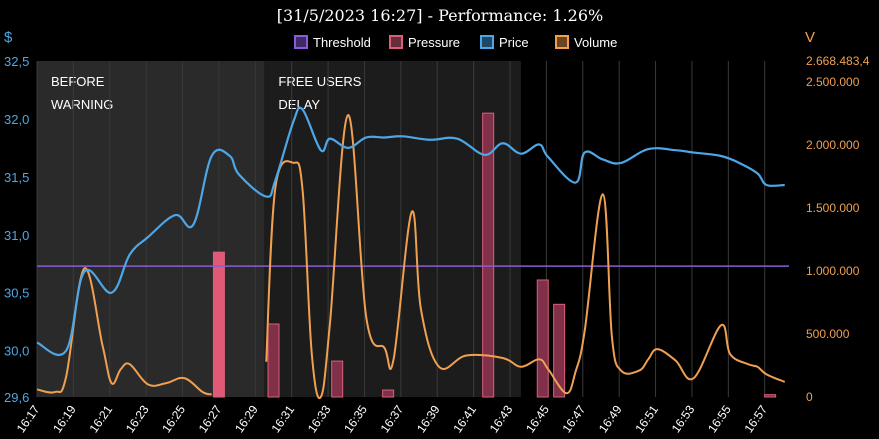  Describe the element at coordinates (8, 37) in the screenshot. I see `left-axis-unit: $` at that location.